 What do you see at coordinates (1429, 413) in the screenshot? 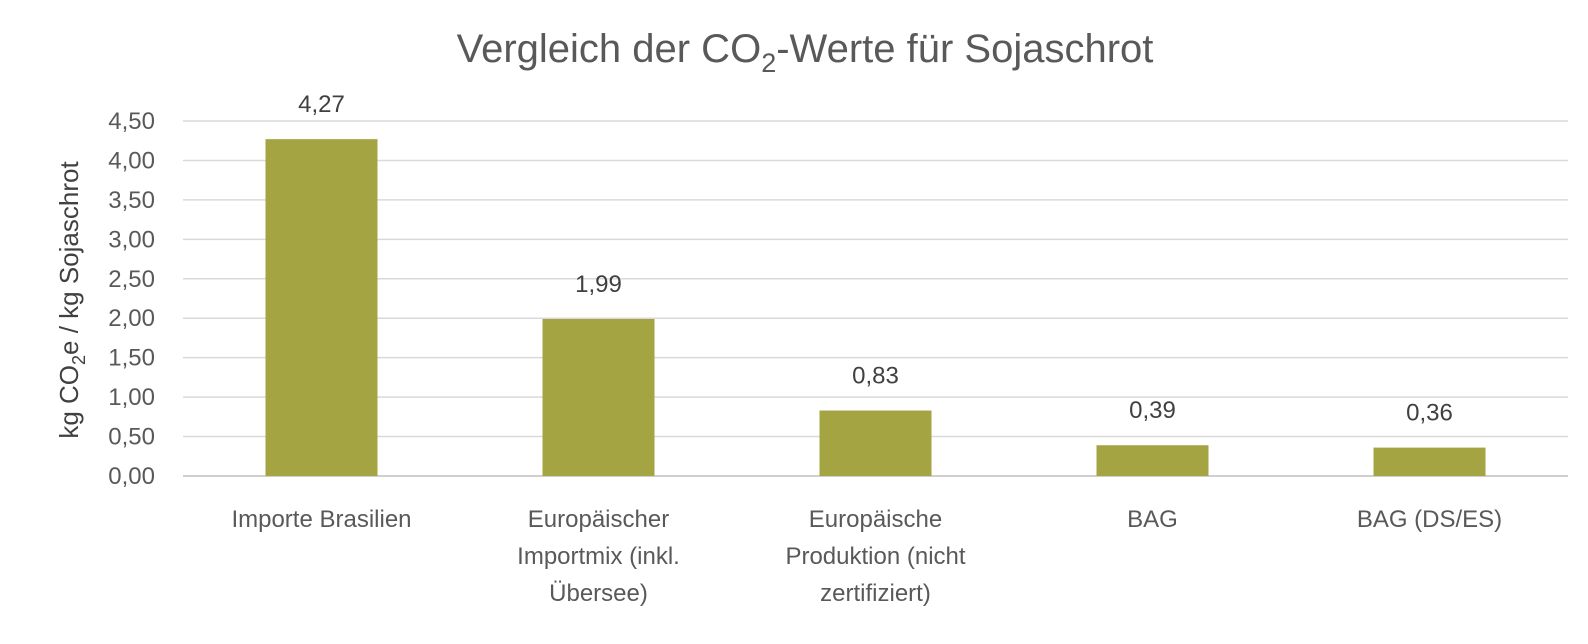
I see `data-label: 0,36` at bounding box center [1429, 413].